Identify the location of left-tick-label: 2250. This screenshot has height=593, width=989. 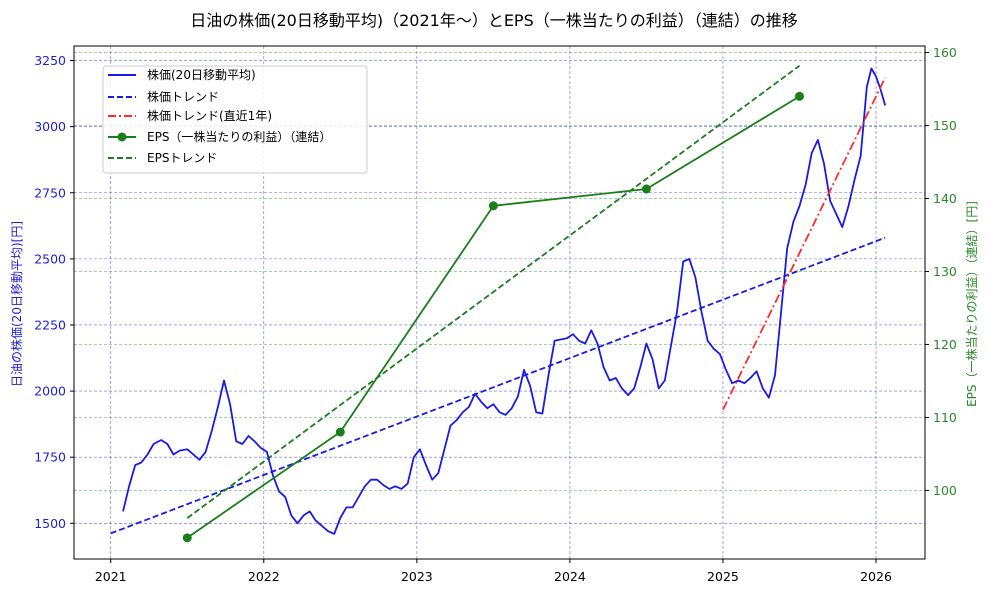
(50, 324).